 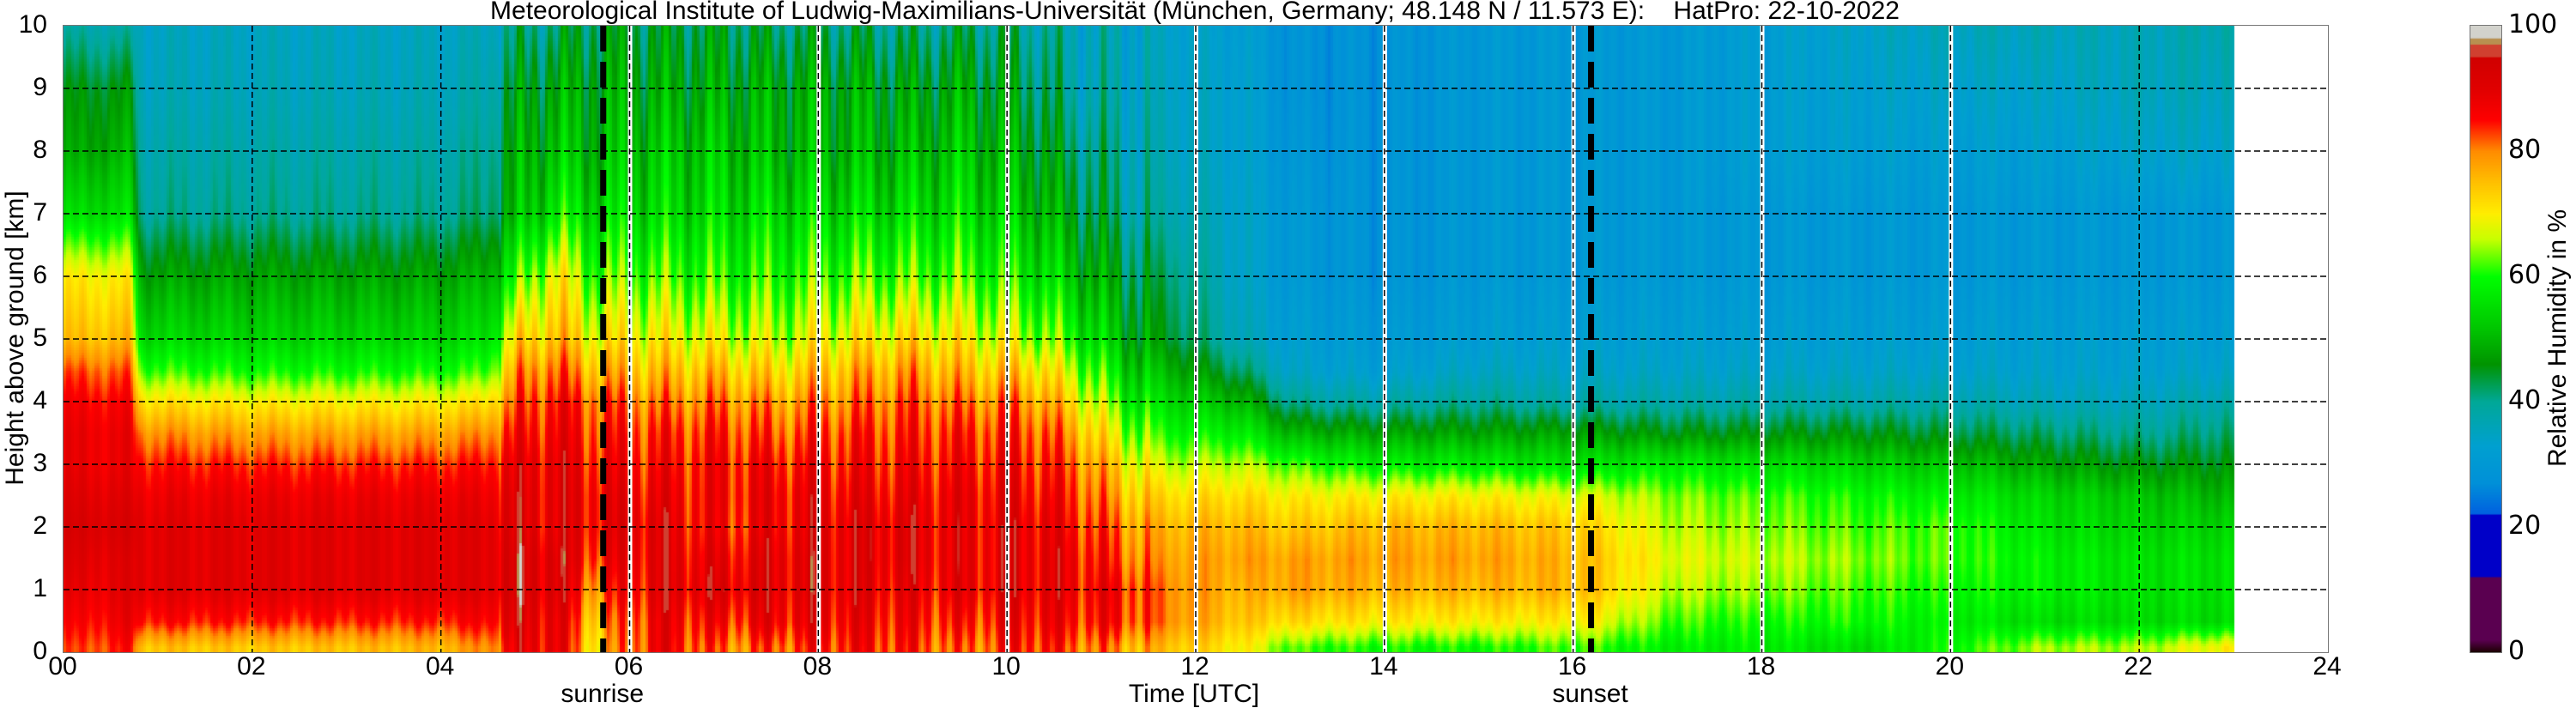 What do you see at coordinates (40, 525) in the screenshot?
I see `y-tick-label: 2` at bounding box center [40, 525].